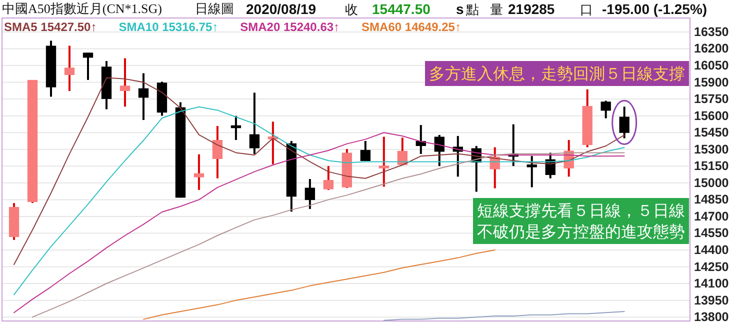  Describe the element at coordinates (586, 9) in the screenshot. I see `text: 口` at that location.